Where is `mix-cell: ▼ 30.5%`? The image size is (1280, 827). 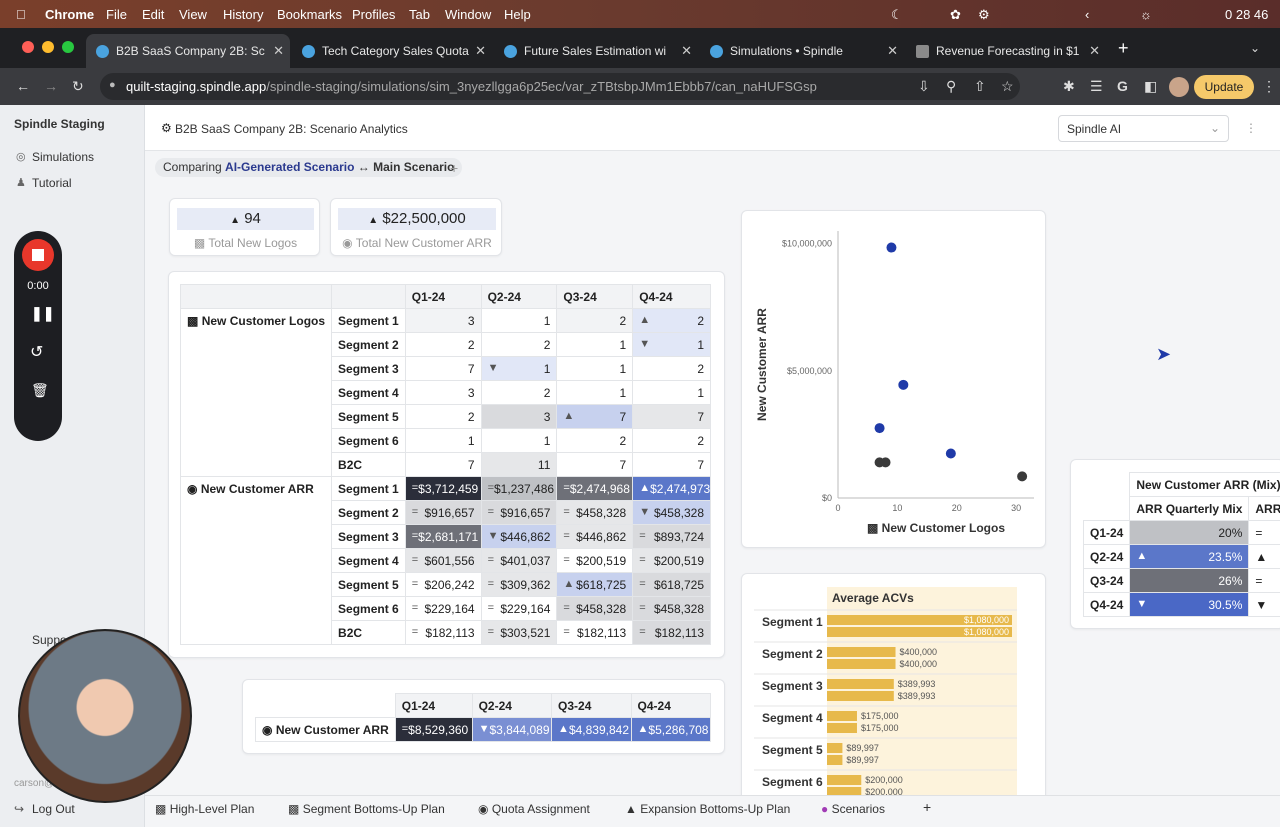 mix-cell: ▼ 30.5% is located at coordinates (1189, 604).